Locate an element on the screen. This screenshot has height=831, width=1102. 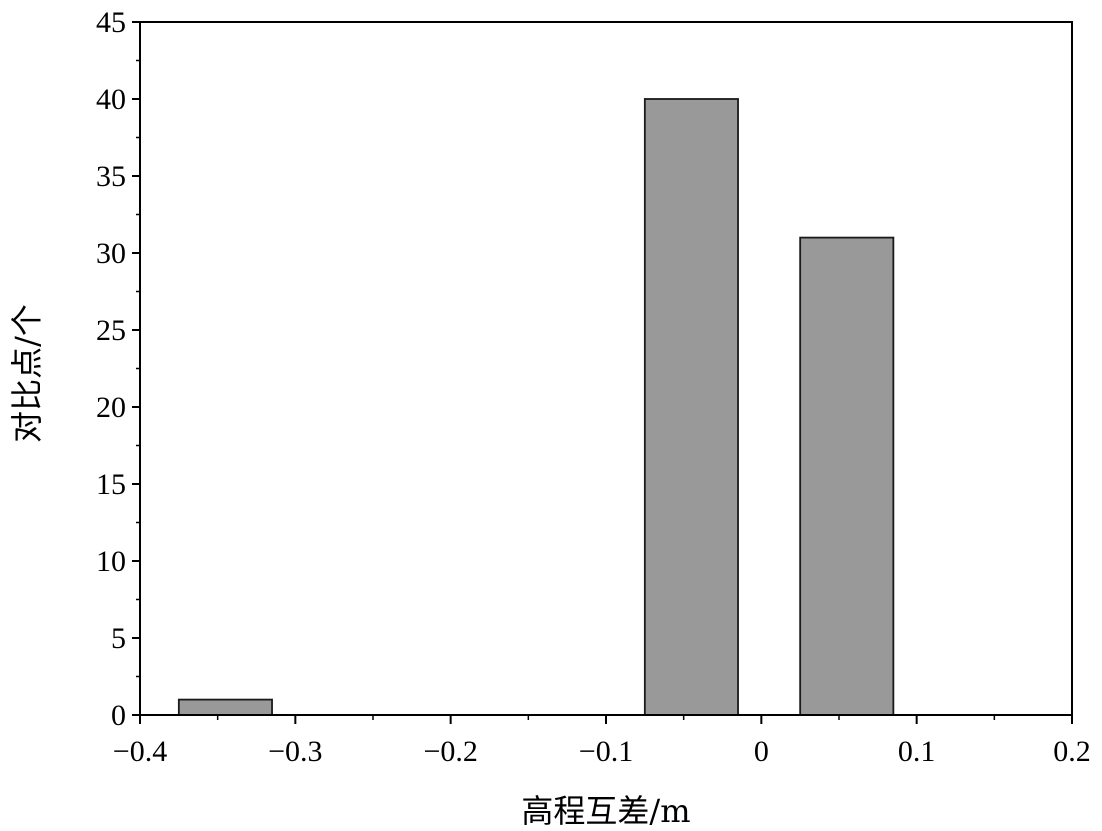
x-tick-label: 0.1 is located at coordinates (917, 751).